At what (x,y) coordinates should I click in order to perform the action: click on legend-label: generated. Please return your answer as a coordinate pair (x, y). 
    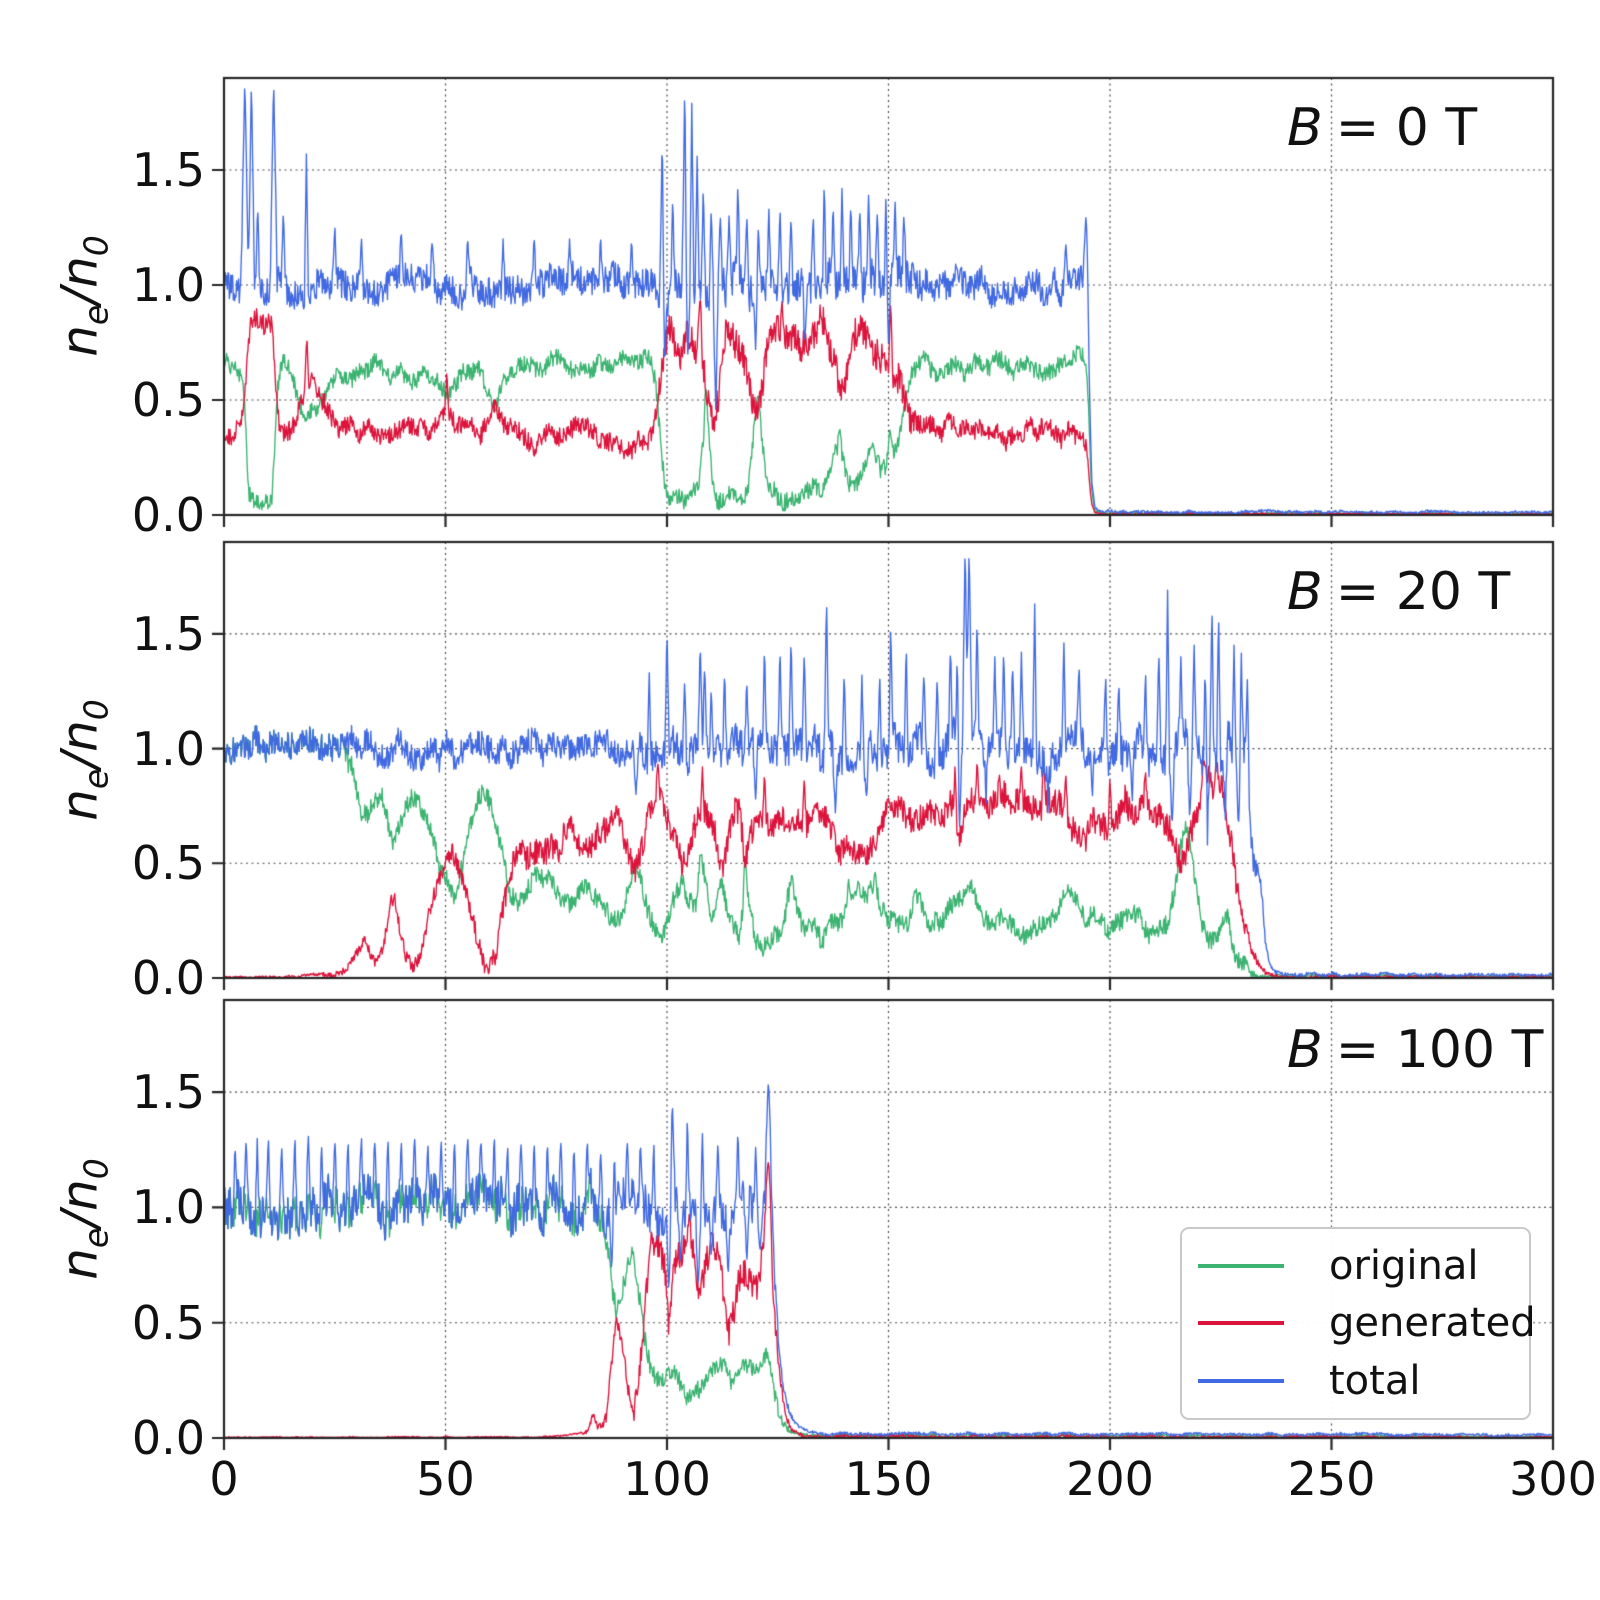
    Looking at the image, I should click on (1432, 1323).